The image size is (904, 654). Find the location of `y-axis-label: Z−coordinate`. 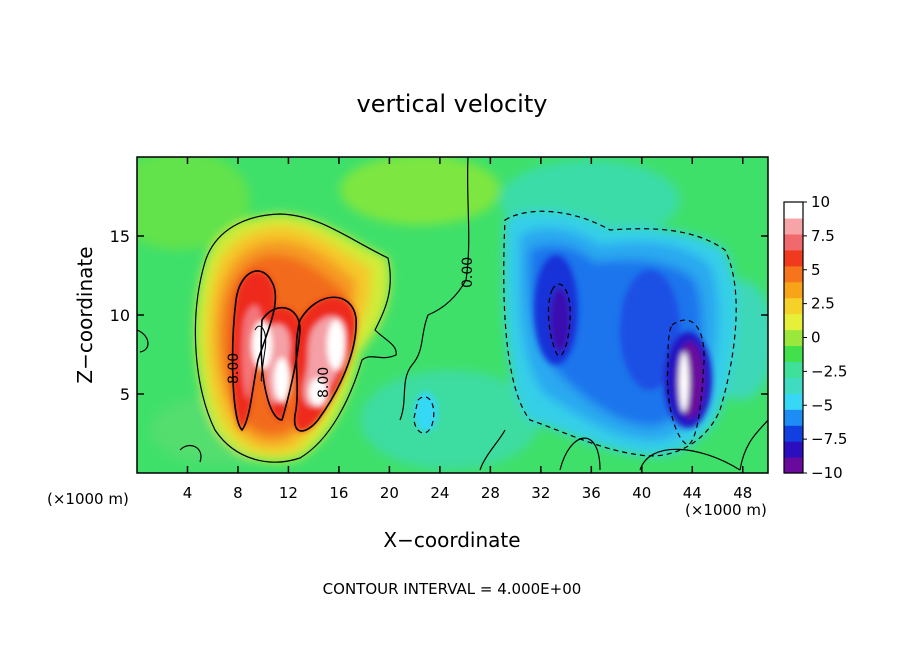

y-axis-label: Z−coordinate is located at coordinates (85, 314).